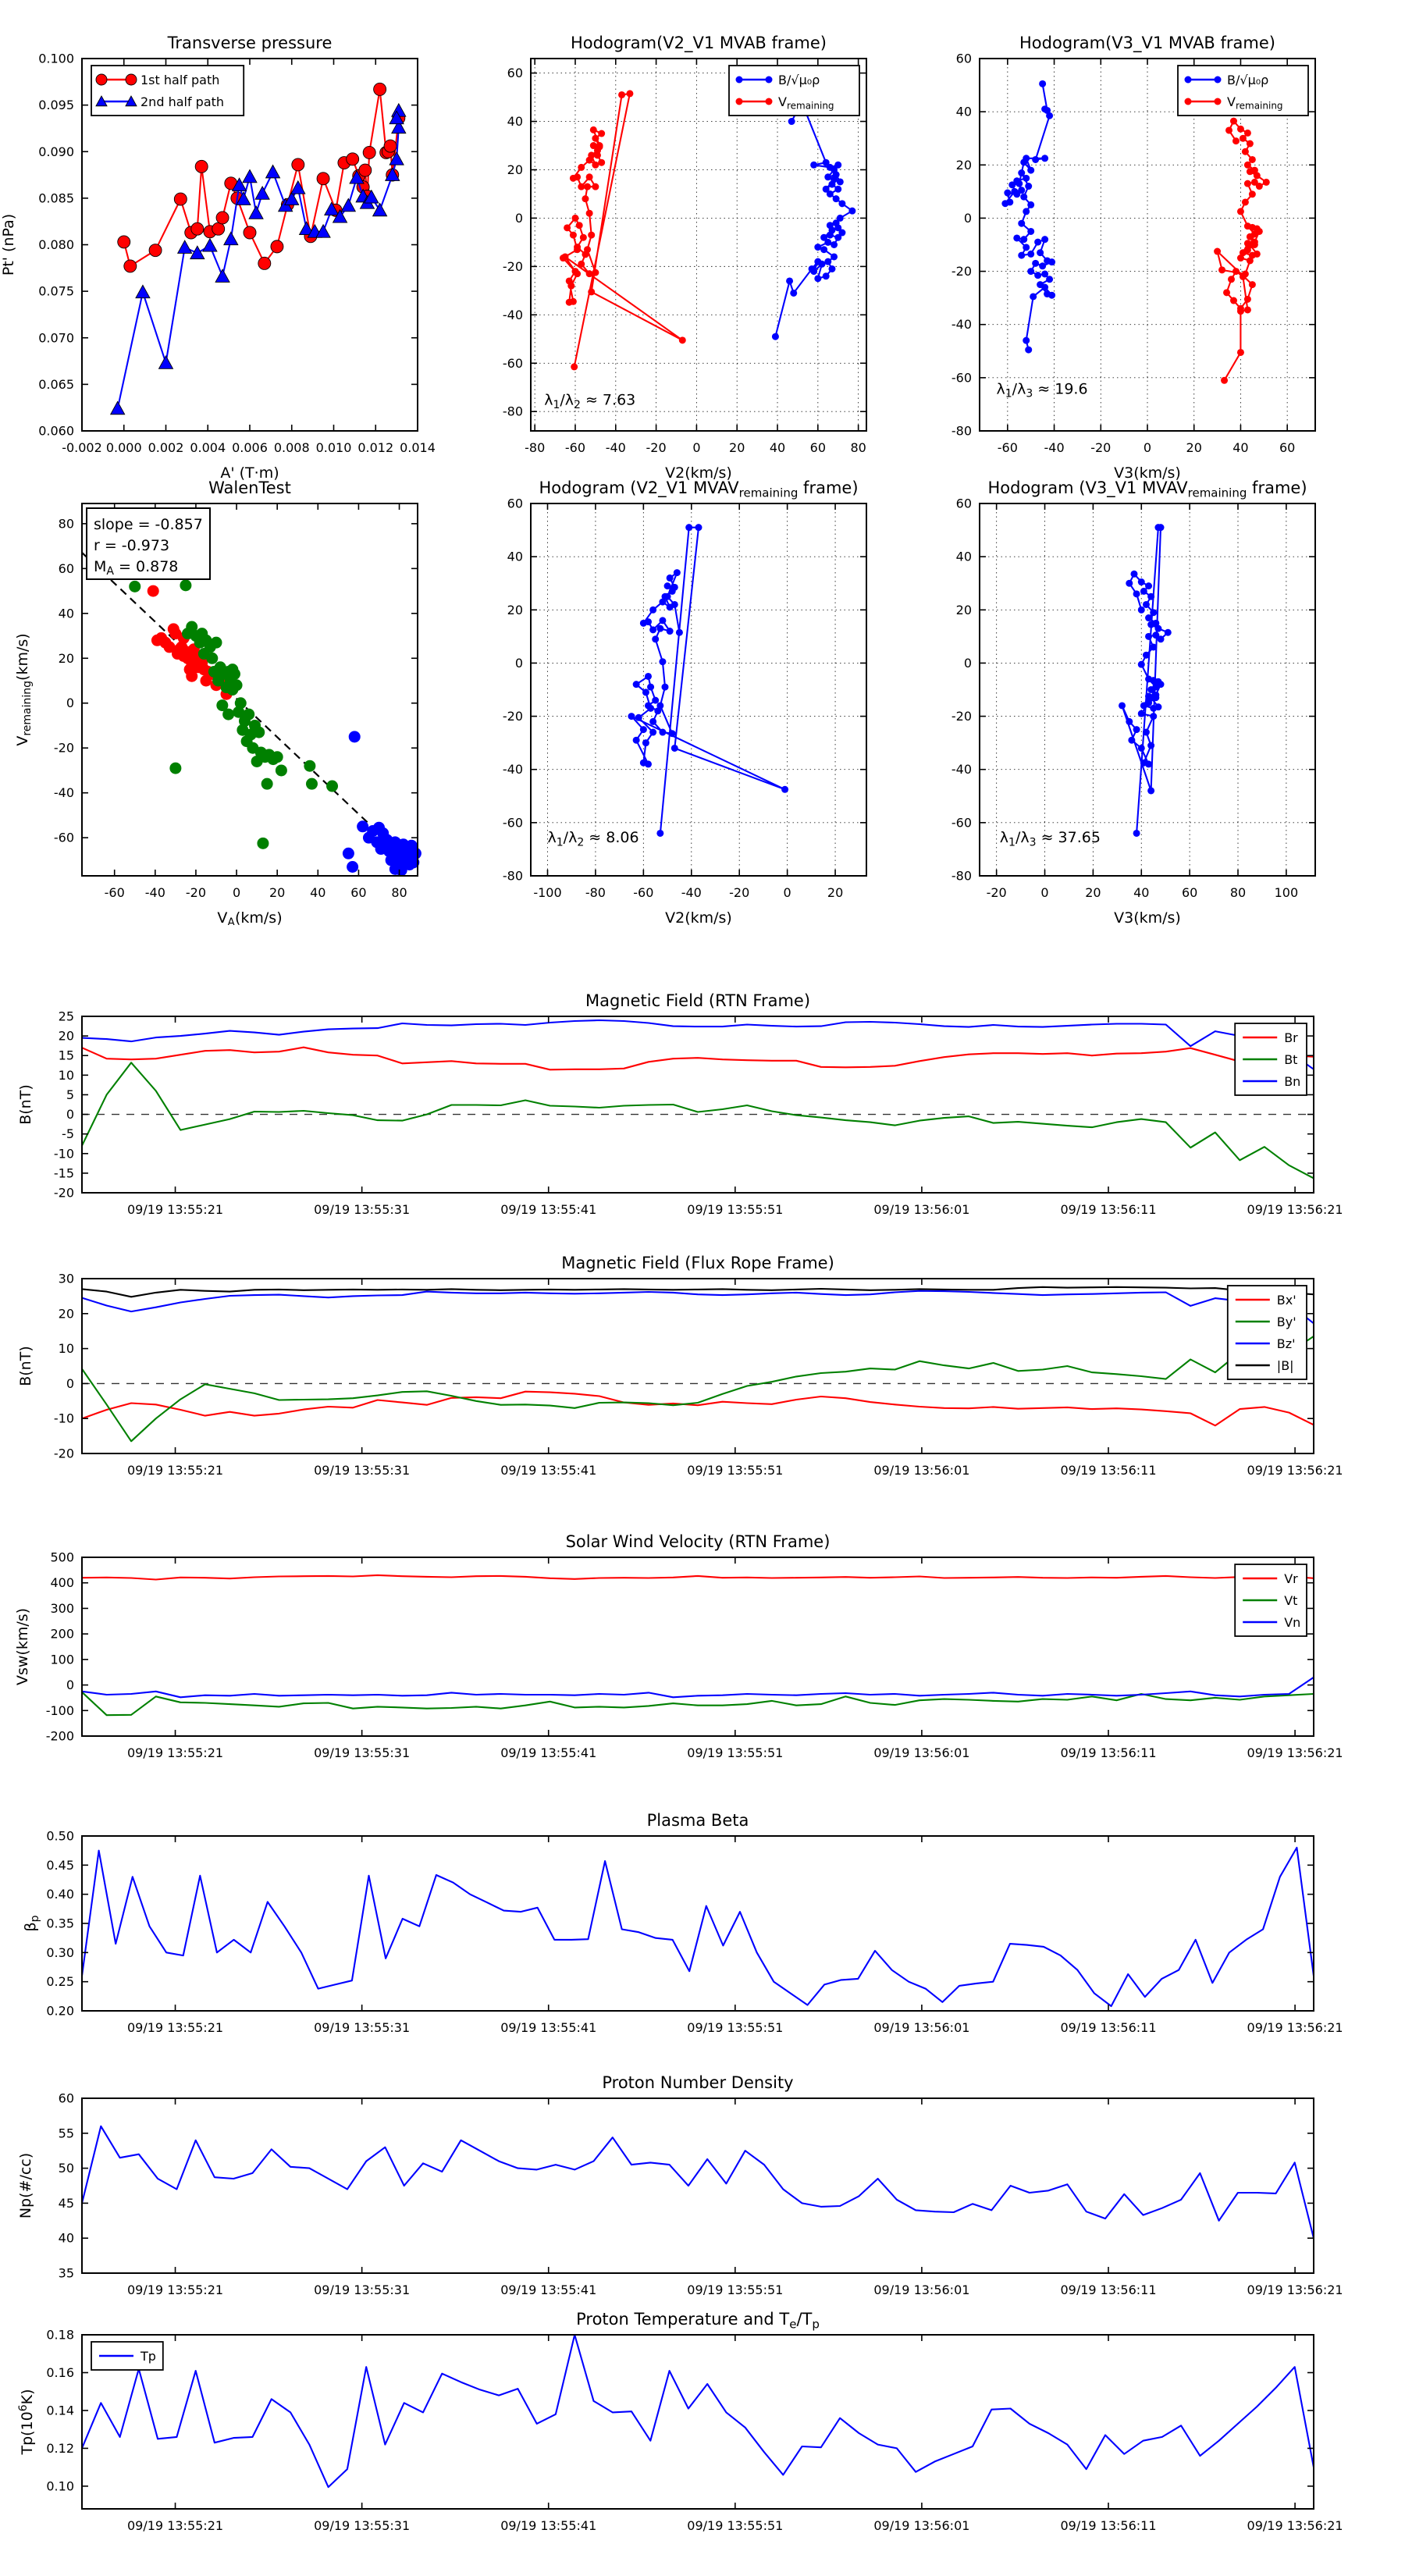  Describe the element at coordinates (593, 839) in the screenshot. I see `svg-text: λ1/λ2 ≈ 8.06` at that location.